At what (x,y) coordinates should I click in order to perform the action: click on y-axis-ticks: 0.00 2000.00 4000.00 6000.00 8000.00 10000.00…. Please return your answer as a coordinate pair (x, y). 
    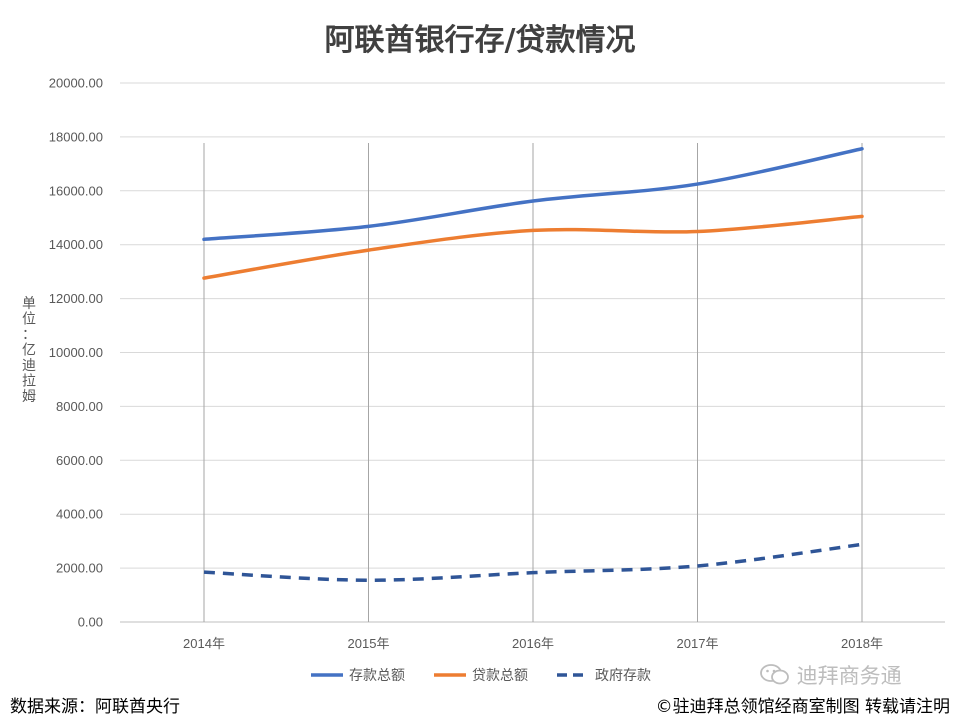
    Looking at the image, I should click on (76, 353).